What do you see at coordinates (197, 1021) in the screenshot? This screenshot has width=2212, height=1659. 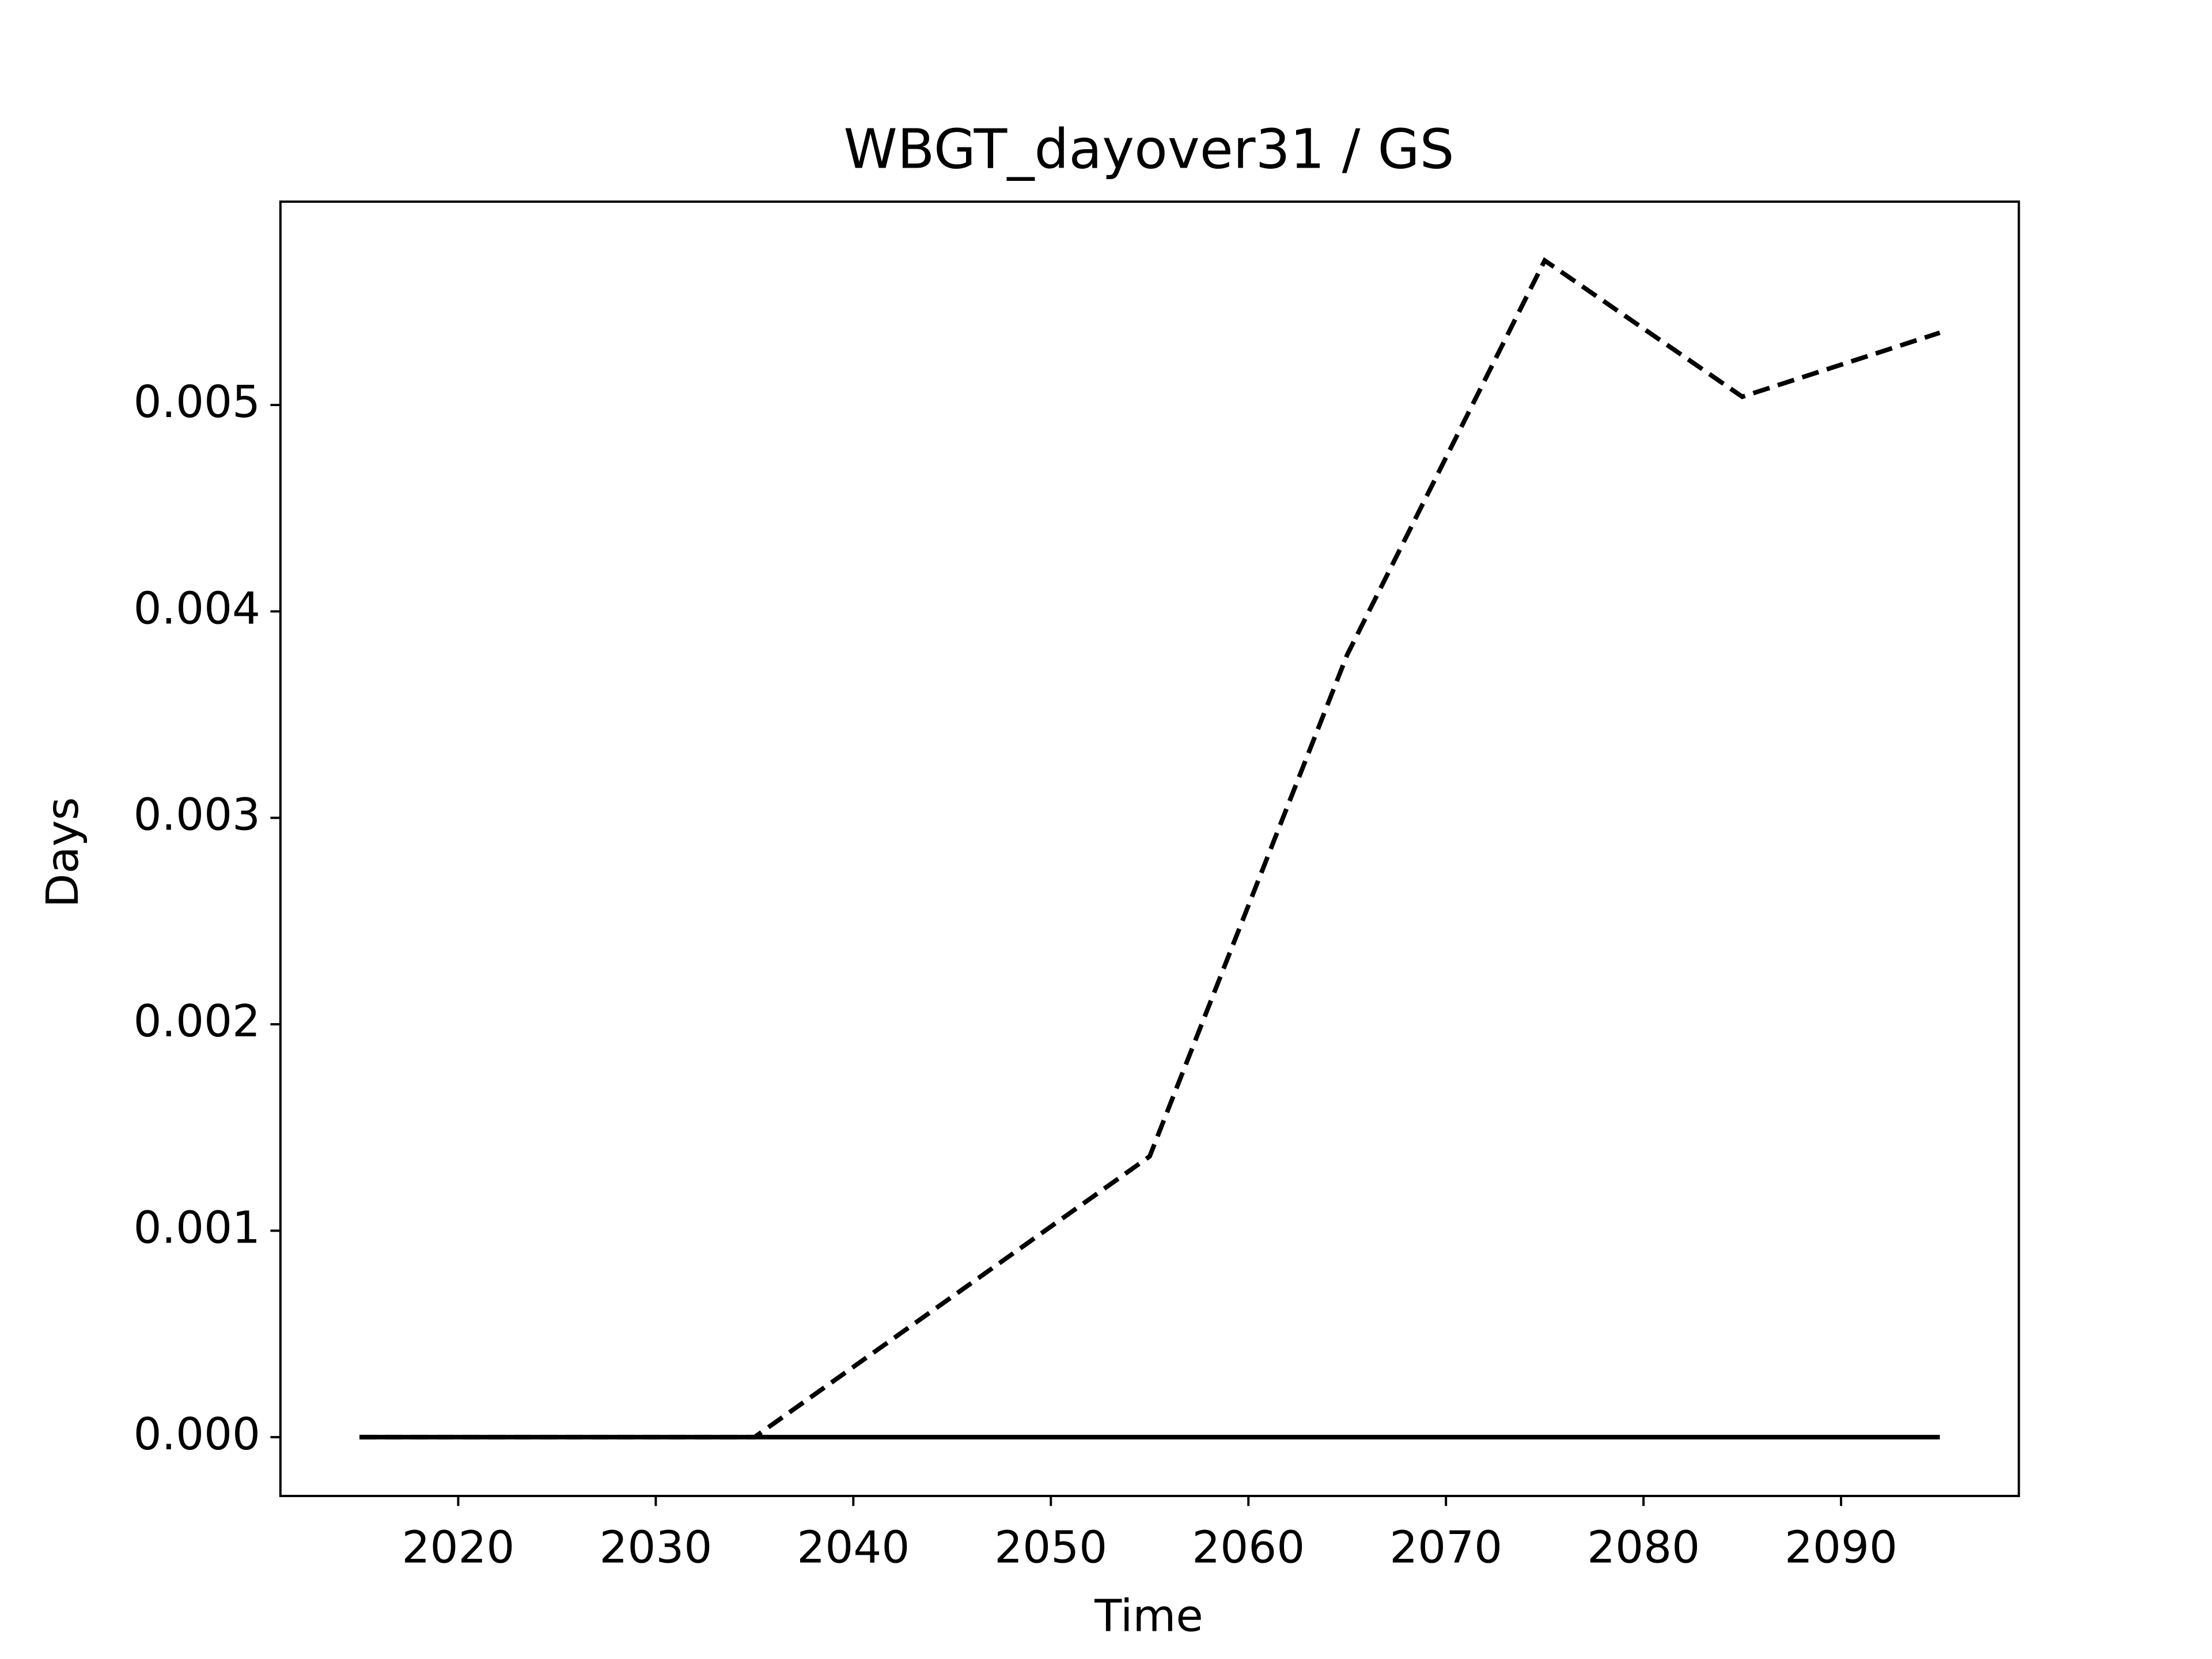 I see `y-tick-label: 0.002` at bounding box center [197, 1021].